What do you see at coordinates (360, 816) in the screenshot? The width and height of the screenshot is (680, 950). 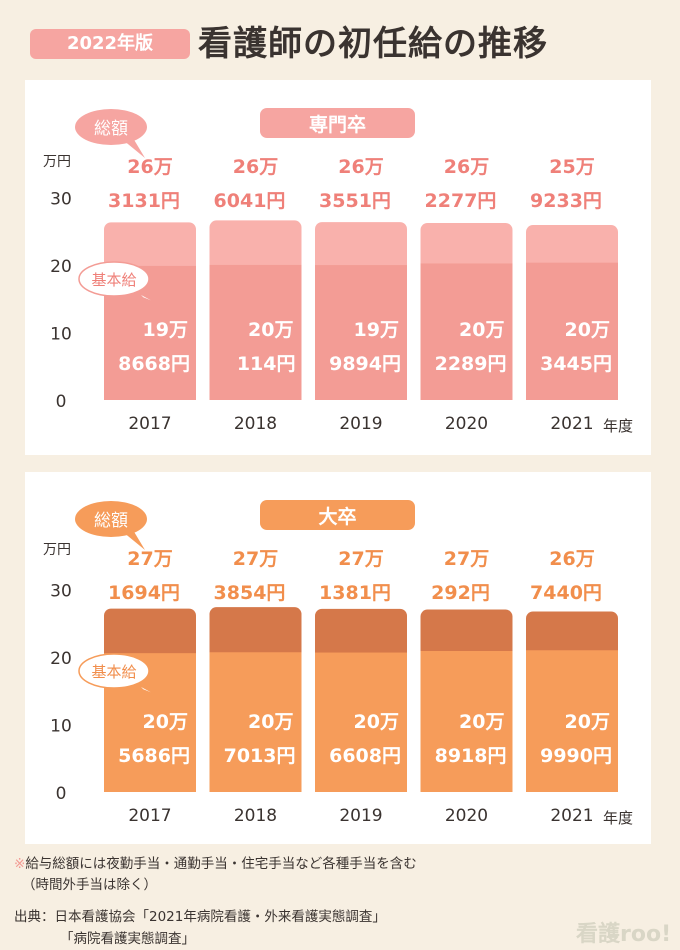 I see `uni-x-tick-2019: 2019` at bounding box center [360, 816].